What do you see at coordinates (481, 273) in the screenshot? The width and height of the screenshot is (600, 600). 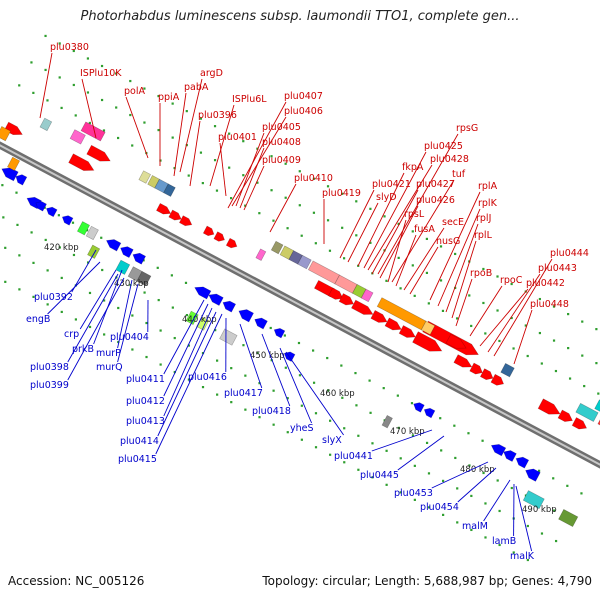 I see `forward-gene-label: rpoB` at bounding box center [481, 273].